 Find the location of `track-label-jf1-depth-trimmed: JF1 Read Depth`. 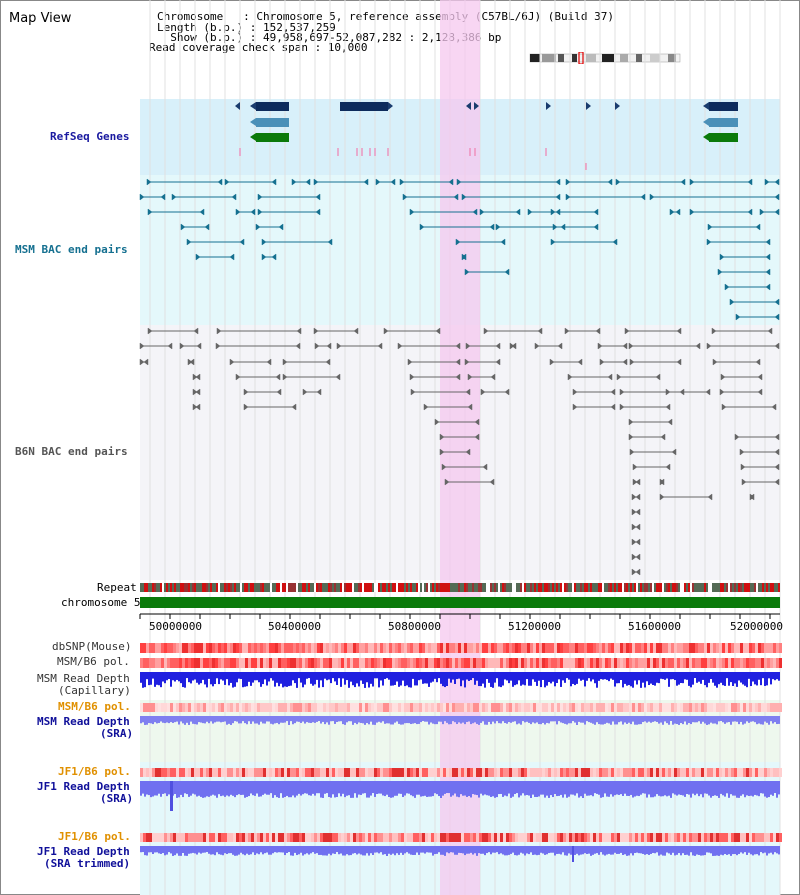

track-label-jf1-depth-trimmed: JF1 Read Depth is located at coordinates (83, 851).